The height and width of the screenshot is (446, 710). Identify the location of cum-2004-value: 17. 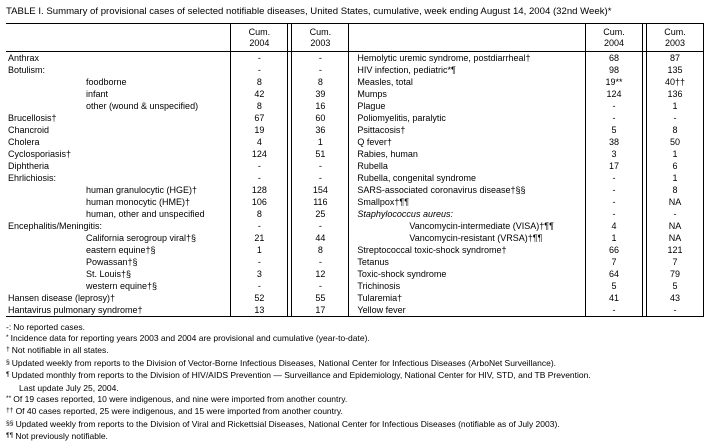
(613, 166).